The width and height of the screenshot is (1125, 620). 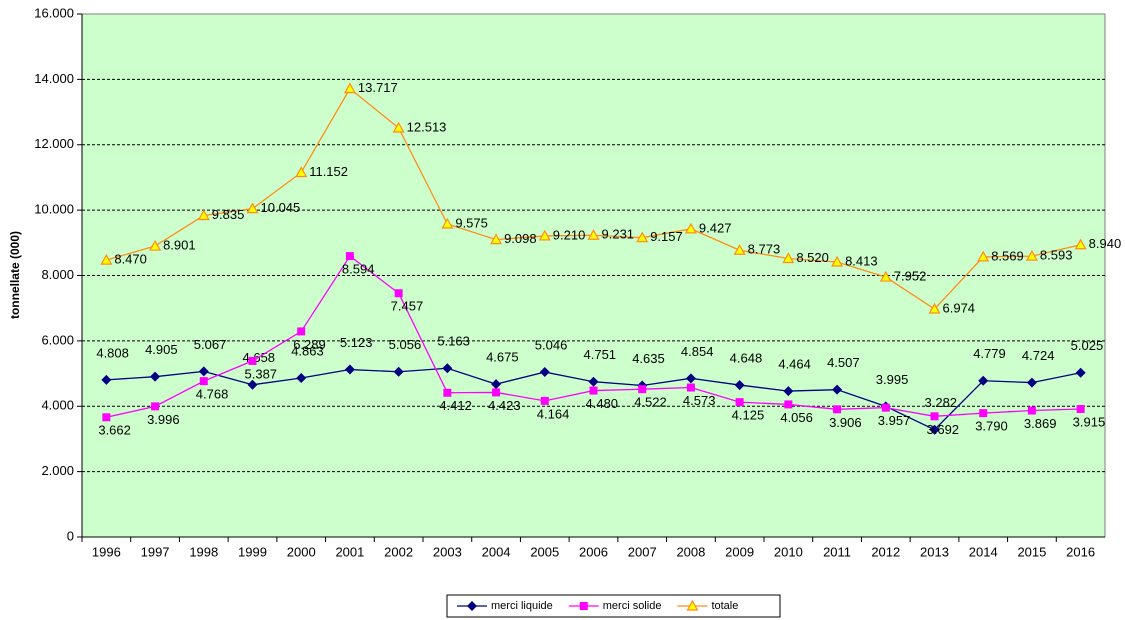 I want to click on data-label: 4.751, so click(x=600, y=354).